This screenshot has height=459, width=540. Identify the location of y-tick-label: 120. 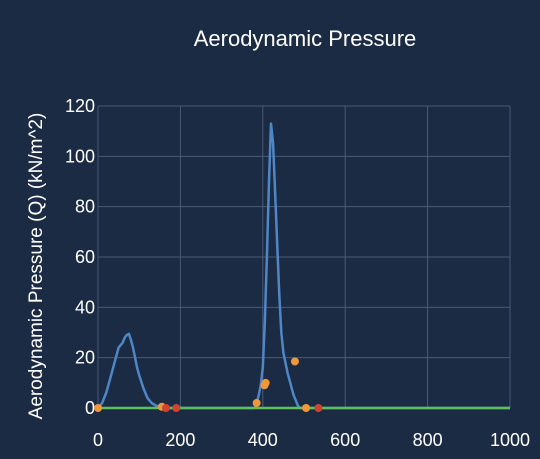
(80, 106).